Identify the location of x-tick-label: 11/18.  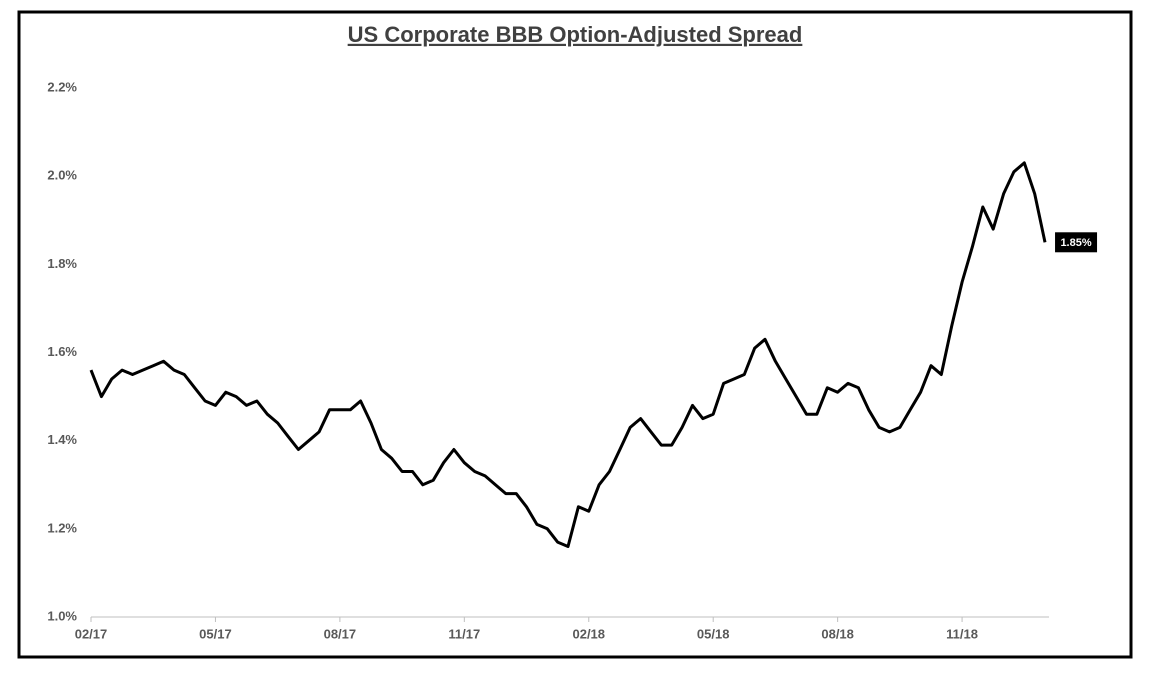
(962, 633).